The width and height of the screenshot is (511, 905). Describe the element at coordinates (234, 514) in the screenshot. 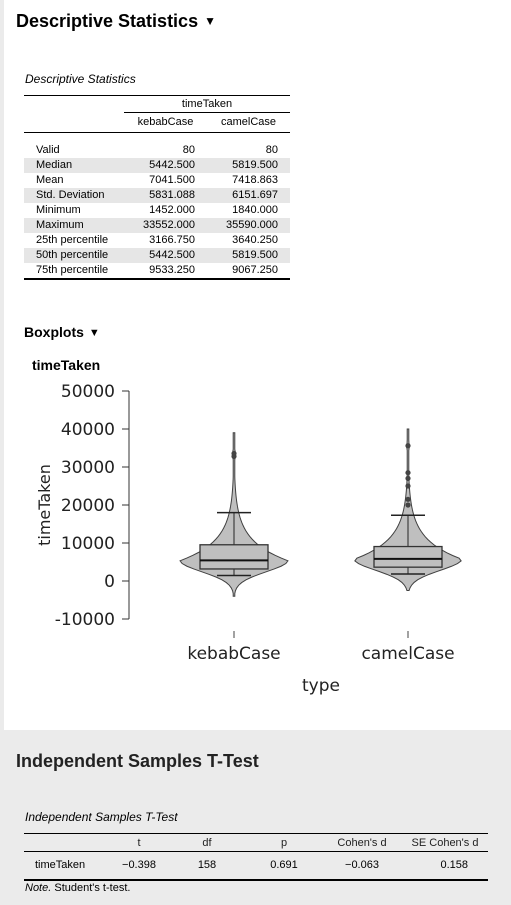

I see `violin-group-kebabCase` at that location.